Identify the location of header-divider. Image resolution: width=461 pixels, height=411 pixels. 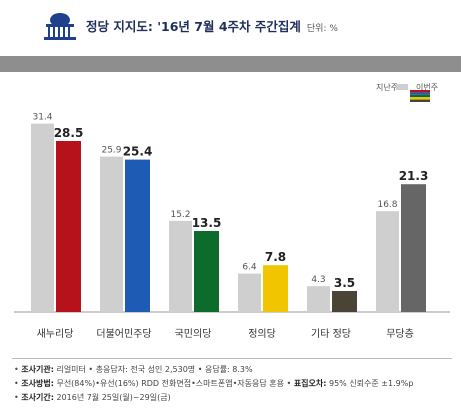
(230, 64).